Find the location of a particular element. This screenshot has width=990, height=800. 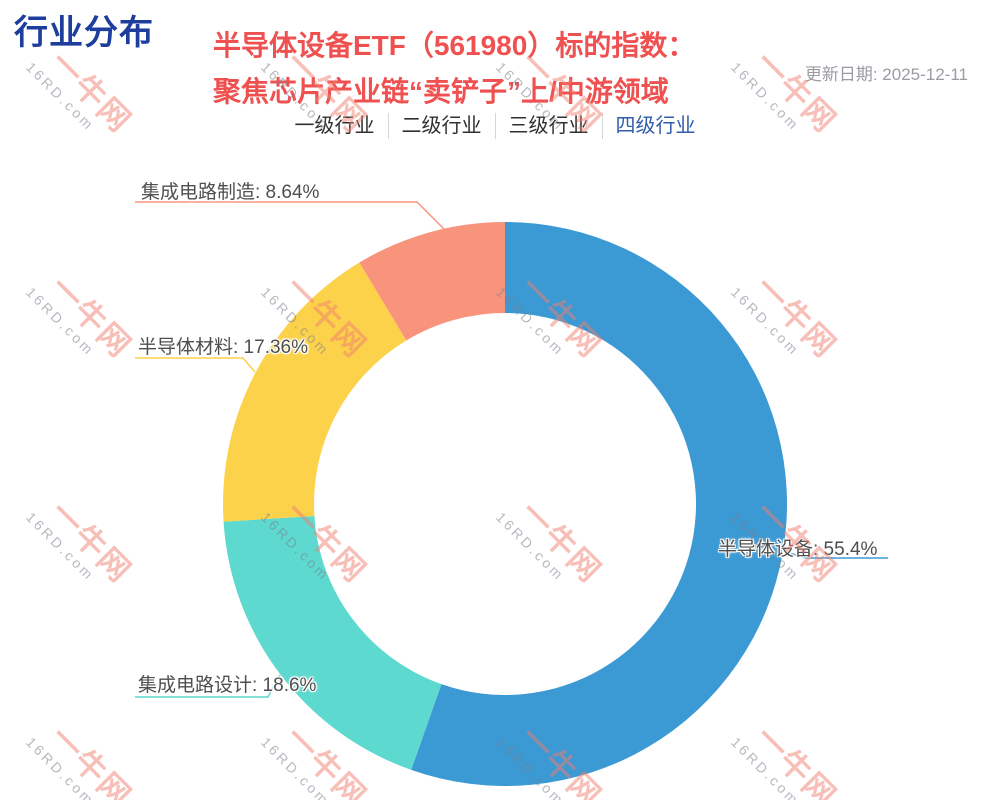

label-line-semiconductor-materials is located at coordinates (195, 365).